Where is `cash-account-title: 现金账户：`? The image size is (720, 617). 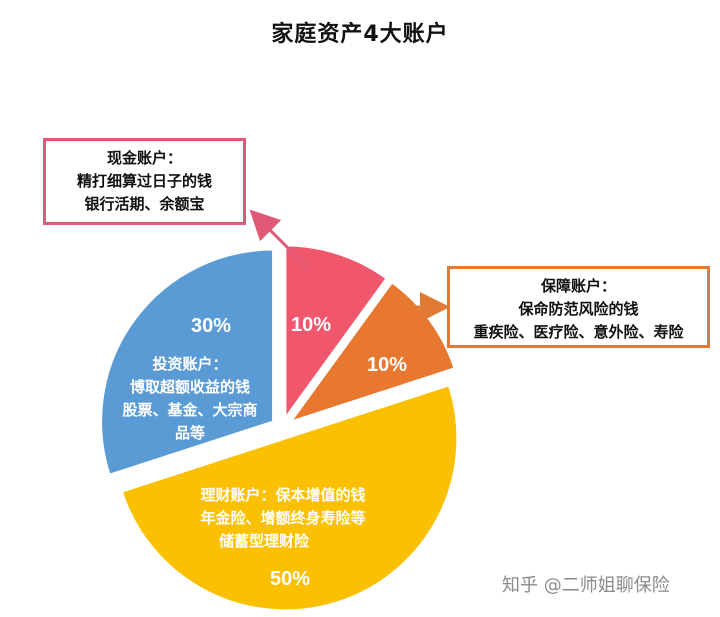
cash-account-title: 现金账户： is located at coordinates (144, 158).